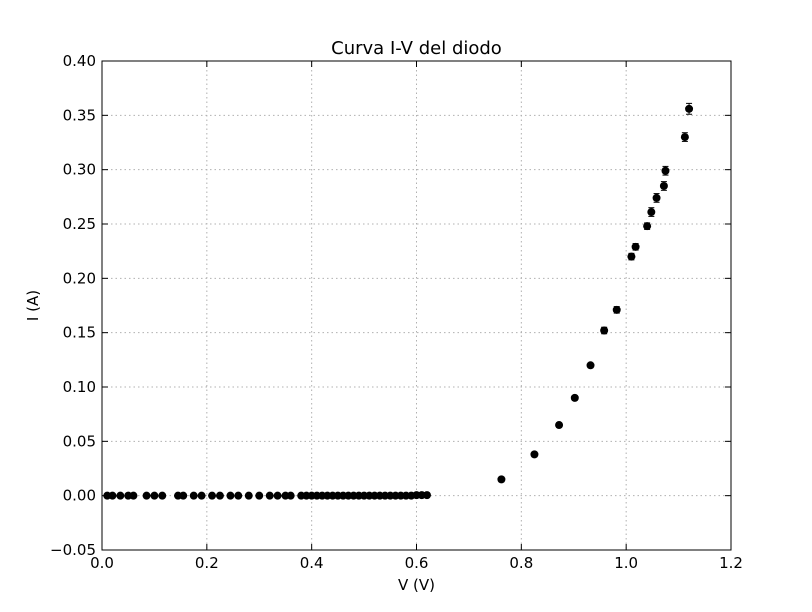 The height and width of the screenshot is (612, 812). Describe the element at coordinates (79, 115) in the screenshot. I see `y-tick-label: 0.35` at that location.